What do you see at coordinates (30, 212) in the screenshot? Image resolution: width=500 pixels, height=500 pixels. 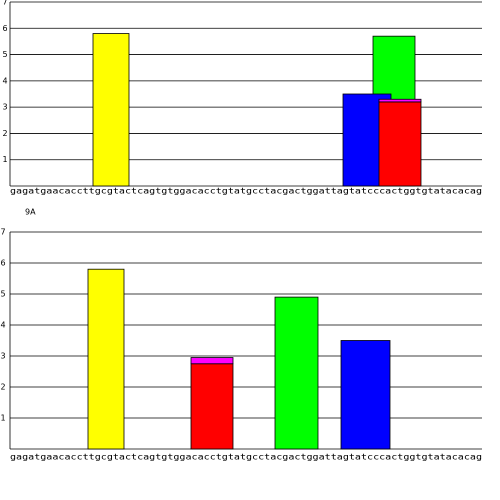 I see `chart-title: 9A` at bounding box center [30, 212].